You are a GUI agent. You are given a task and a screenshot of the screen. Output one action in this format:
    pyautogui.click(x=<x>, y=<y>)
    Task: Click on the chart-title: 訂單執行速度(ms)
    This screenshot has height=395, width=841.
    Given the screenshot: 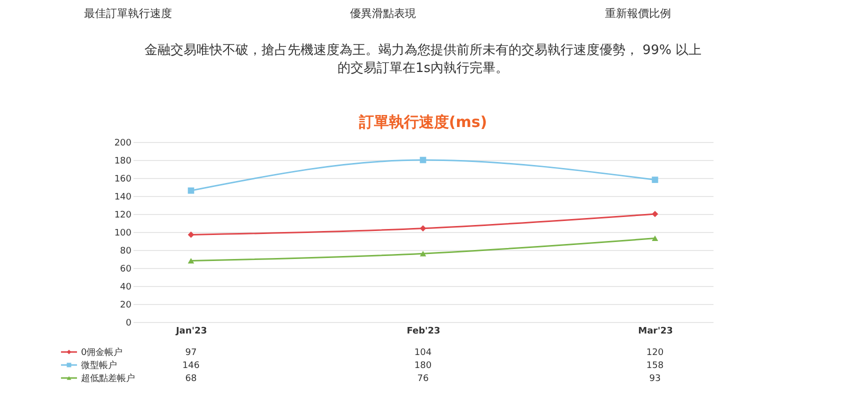 What is the action you would take?
    pyautogui.click(x=423, y=122)
    